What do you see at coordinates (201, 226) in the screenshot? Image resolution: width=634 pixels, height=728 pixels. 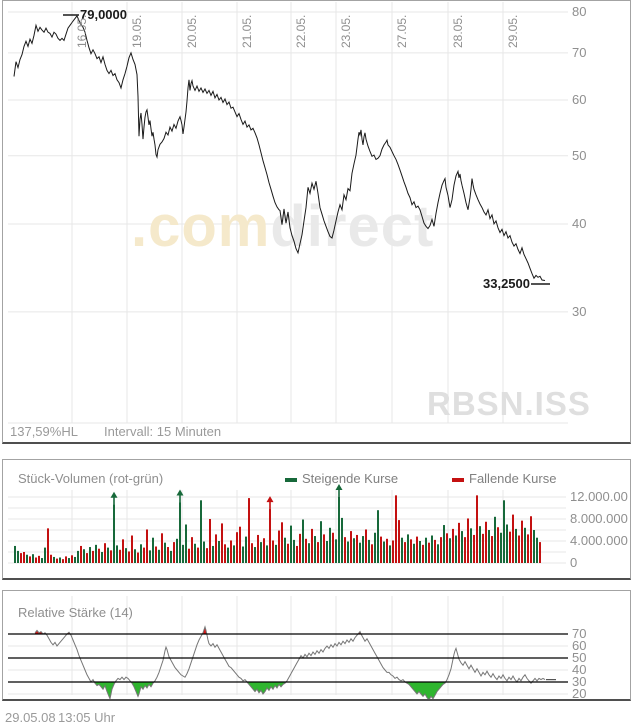 I see `watermark-part1: .com` at bounding box center [201, 226].